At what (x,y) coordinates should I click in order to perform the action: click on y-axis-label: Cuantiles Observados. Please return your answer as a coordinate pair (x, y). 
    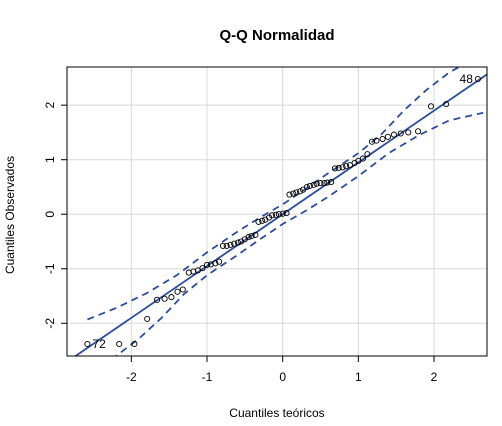
    Looking at the image, I should click on (10, 215).